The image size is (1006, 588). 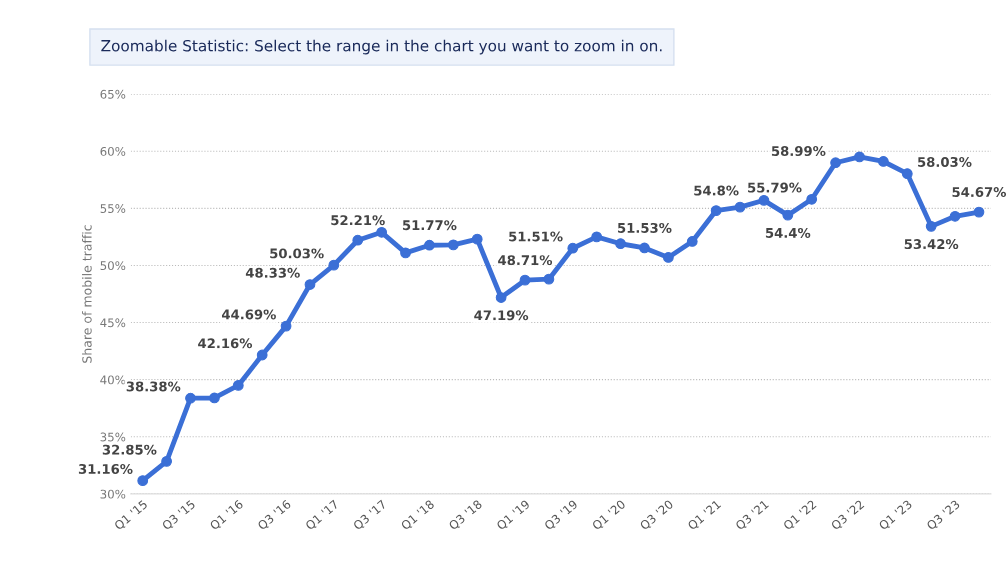 What do you see at coordinates (931, 244) in the screenshot?
I see `data-label: 53.42%` at bounding box center [931, 244].